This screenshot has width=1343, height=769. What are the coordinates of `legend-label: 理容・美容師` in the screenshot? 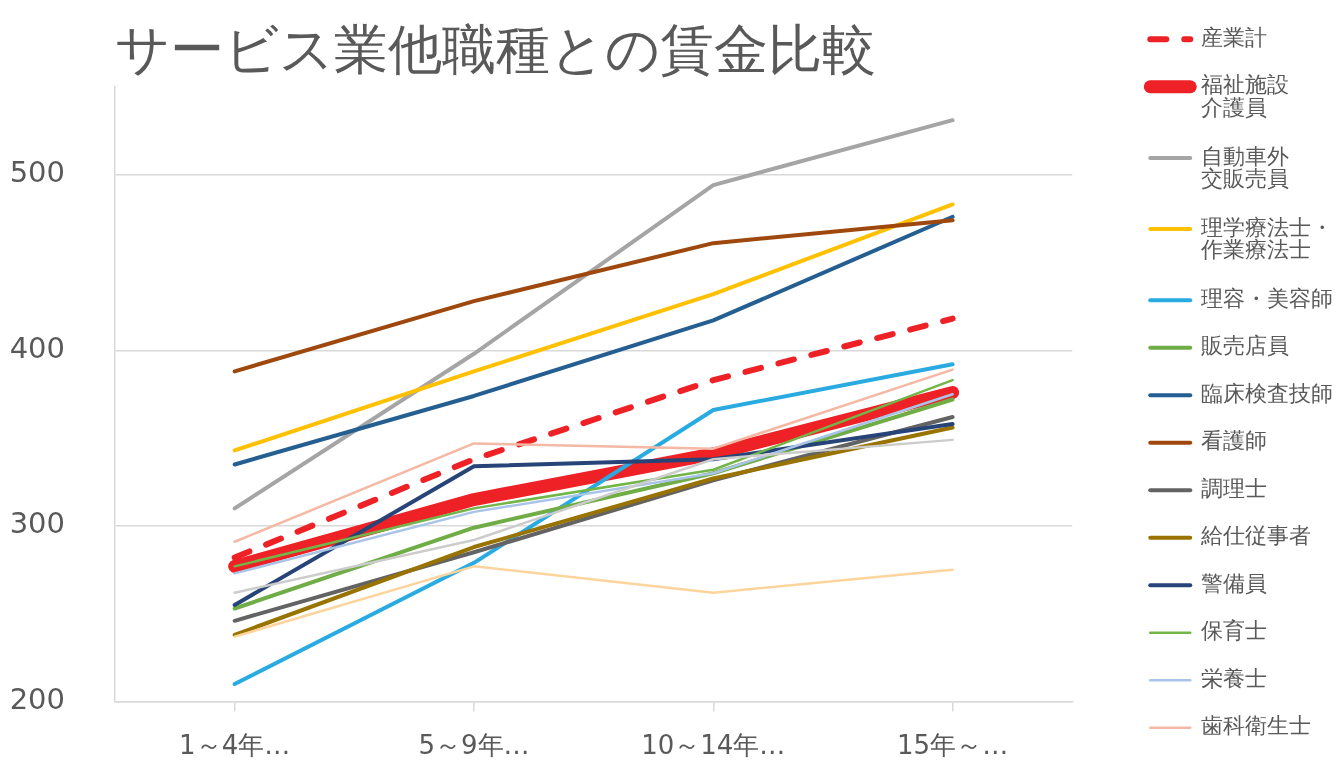 It's located at (1267, 298).